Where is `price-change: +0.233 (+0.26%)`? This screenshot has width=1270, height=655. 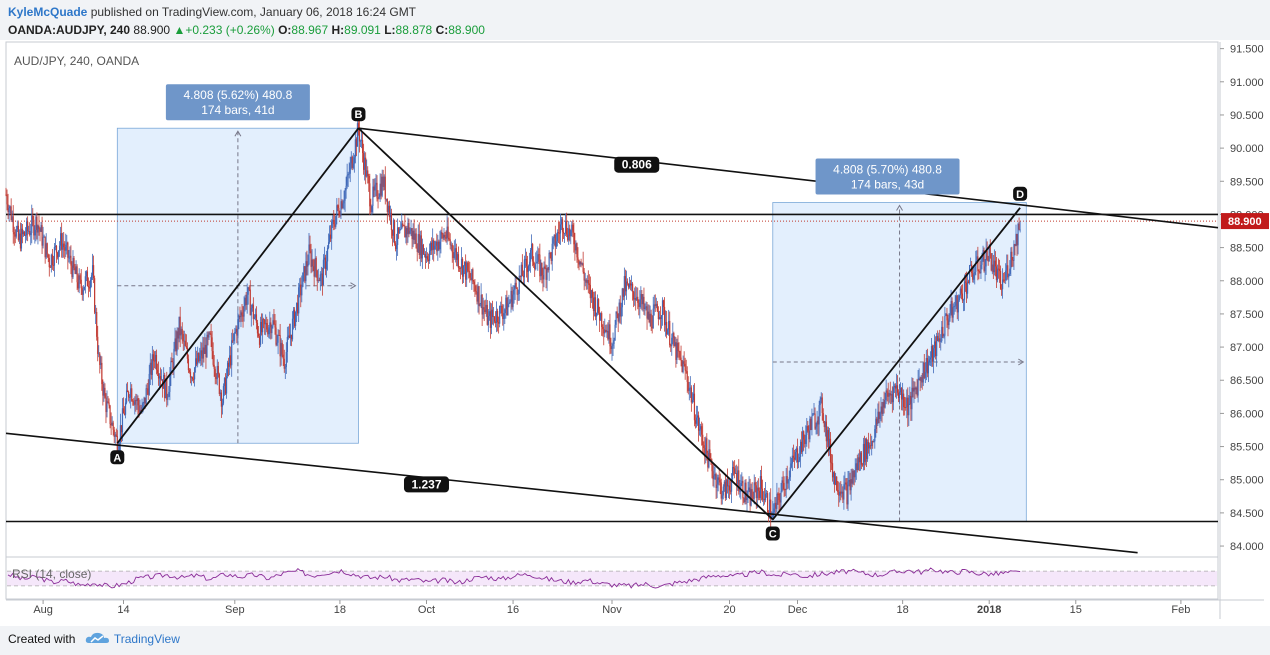
price-change: +0.233 (+0.26%) is located at coordinates (230, 30).